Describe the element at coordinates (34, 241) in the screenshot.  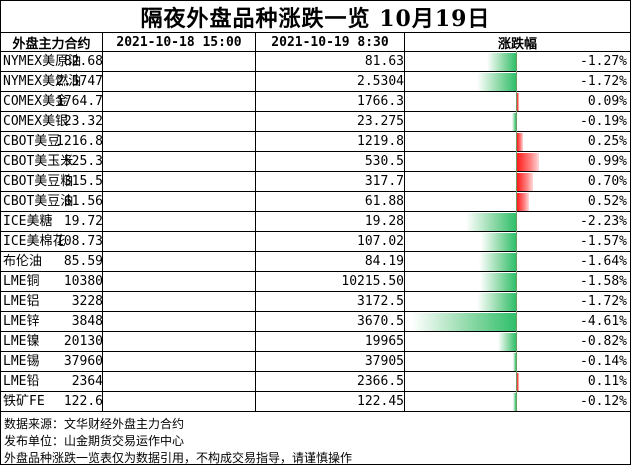
I see `contract-name: ICE美棉花` at that location.